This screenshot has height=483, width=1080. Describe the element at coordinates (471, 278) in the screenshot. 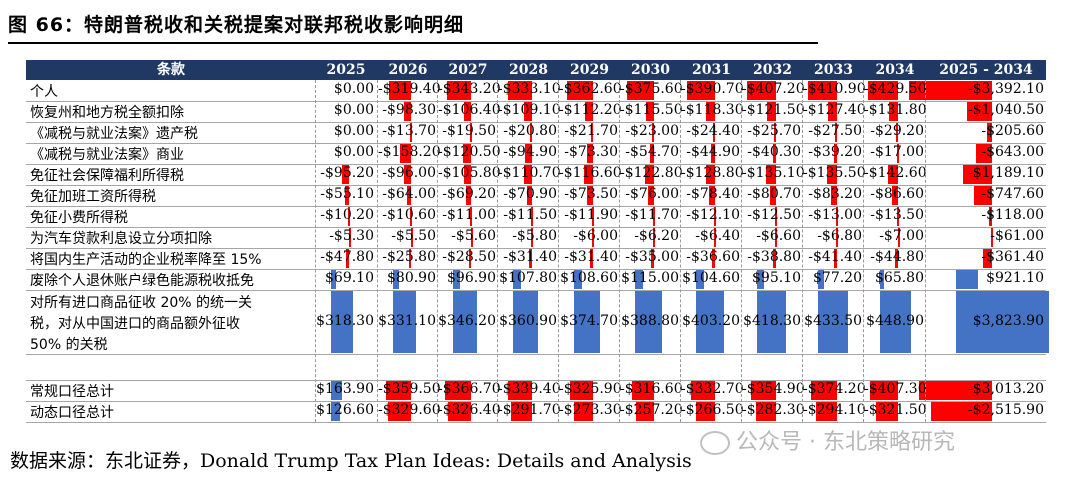

I see `cell-value: $96.90` at that location.